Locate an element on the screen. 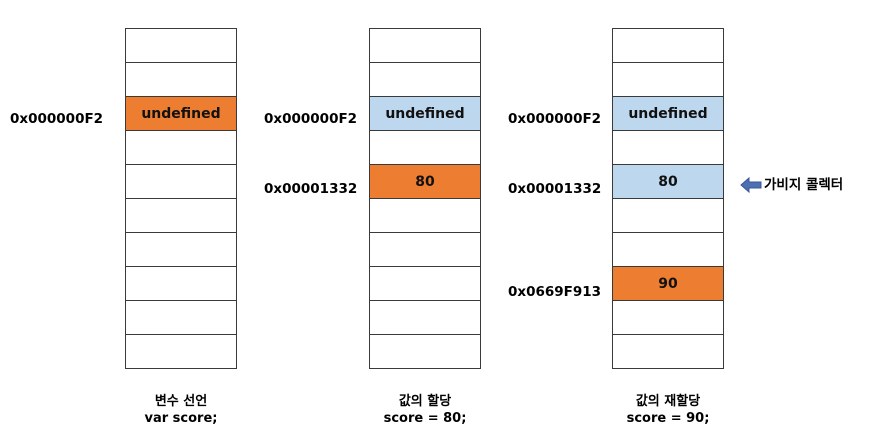 The width and height of the screenshot is (878, 448). step-caption-reassignment: 값의 재할당 score = 90; is located at coordinates (668, 410).